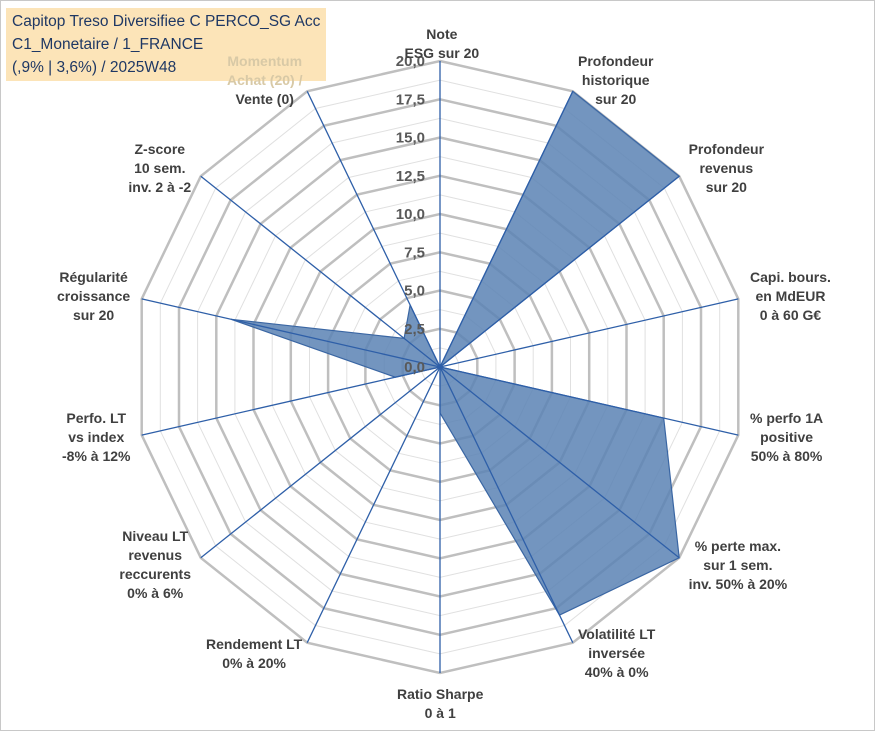 The height and width of the screenshot is (732, 875). I want to click on title-line-2: C1_Monetaire / 1_FRANCE, so click(108, 44).